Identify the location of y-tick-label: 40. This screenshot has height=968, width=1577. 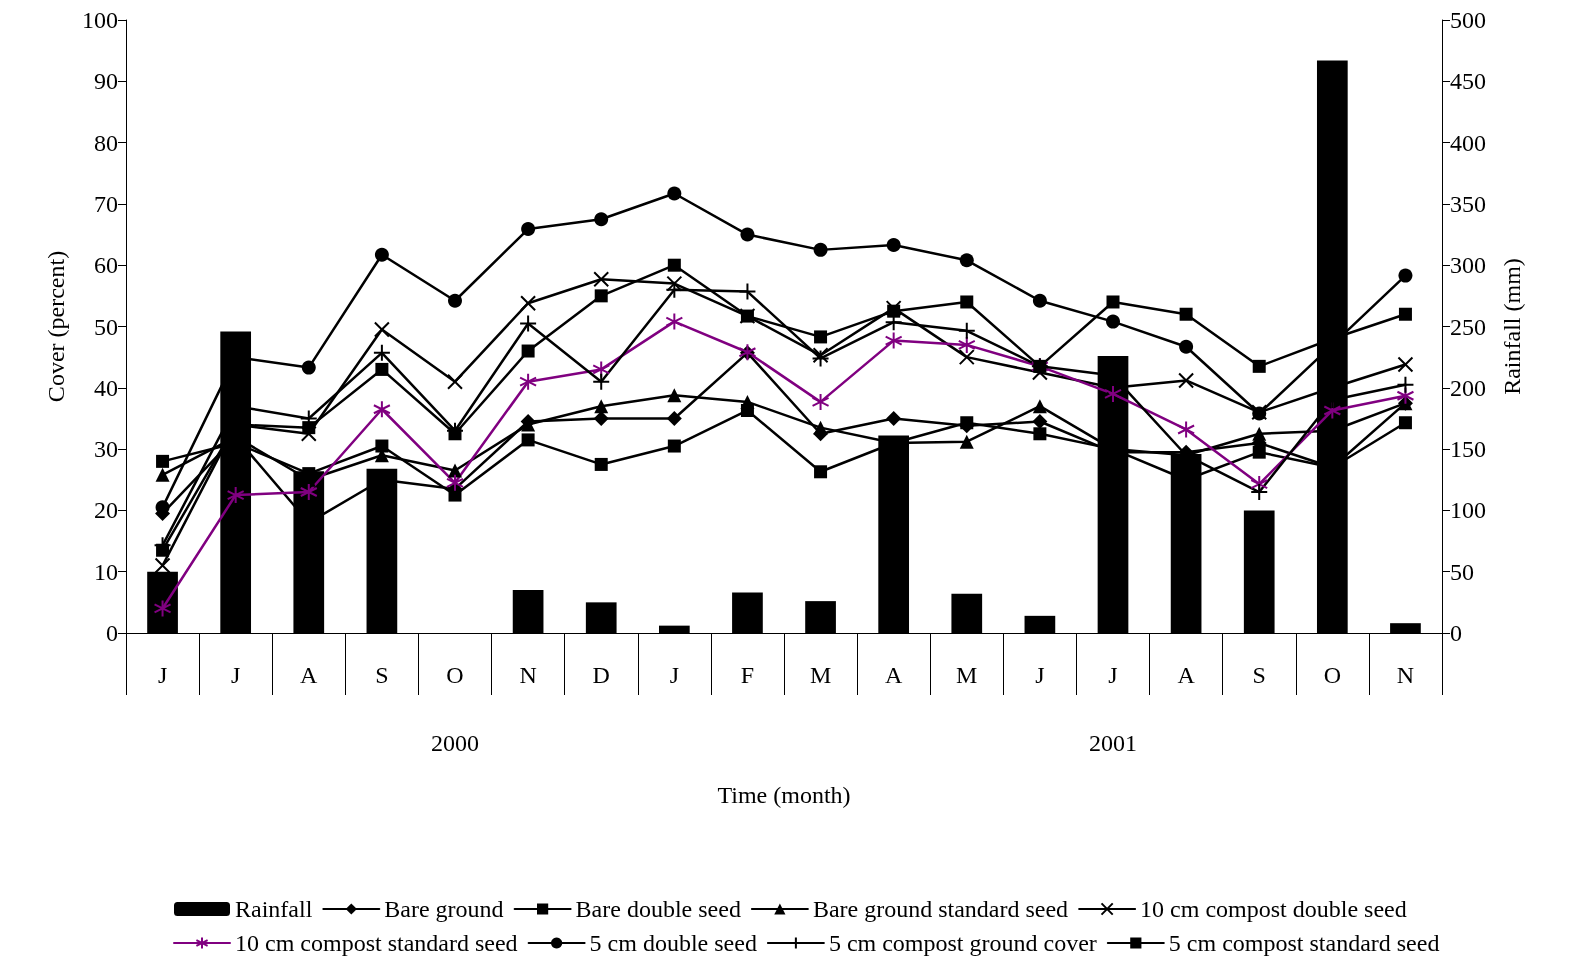
(106, 387).